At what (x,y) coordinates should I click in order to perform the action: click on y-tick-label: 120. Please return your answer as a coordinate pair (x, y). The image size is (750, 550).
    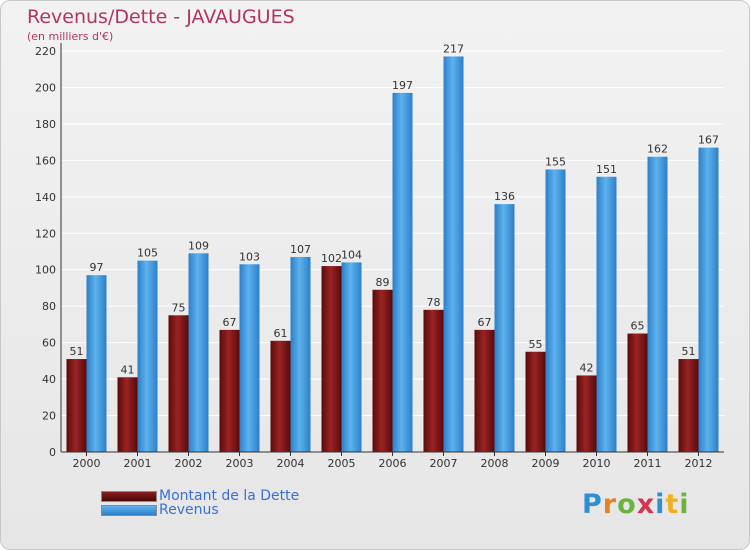
    Looking at the image, I should click on (45, 233).